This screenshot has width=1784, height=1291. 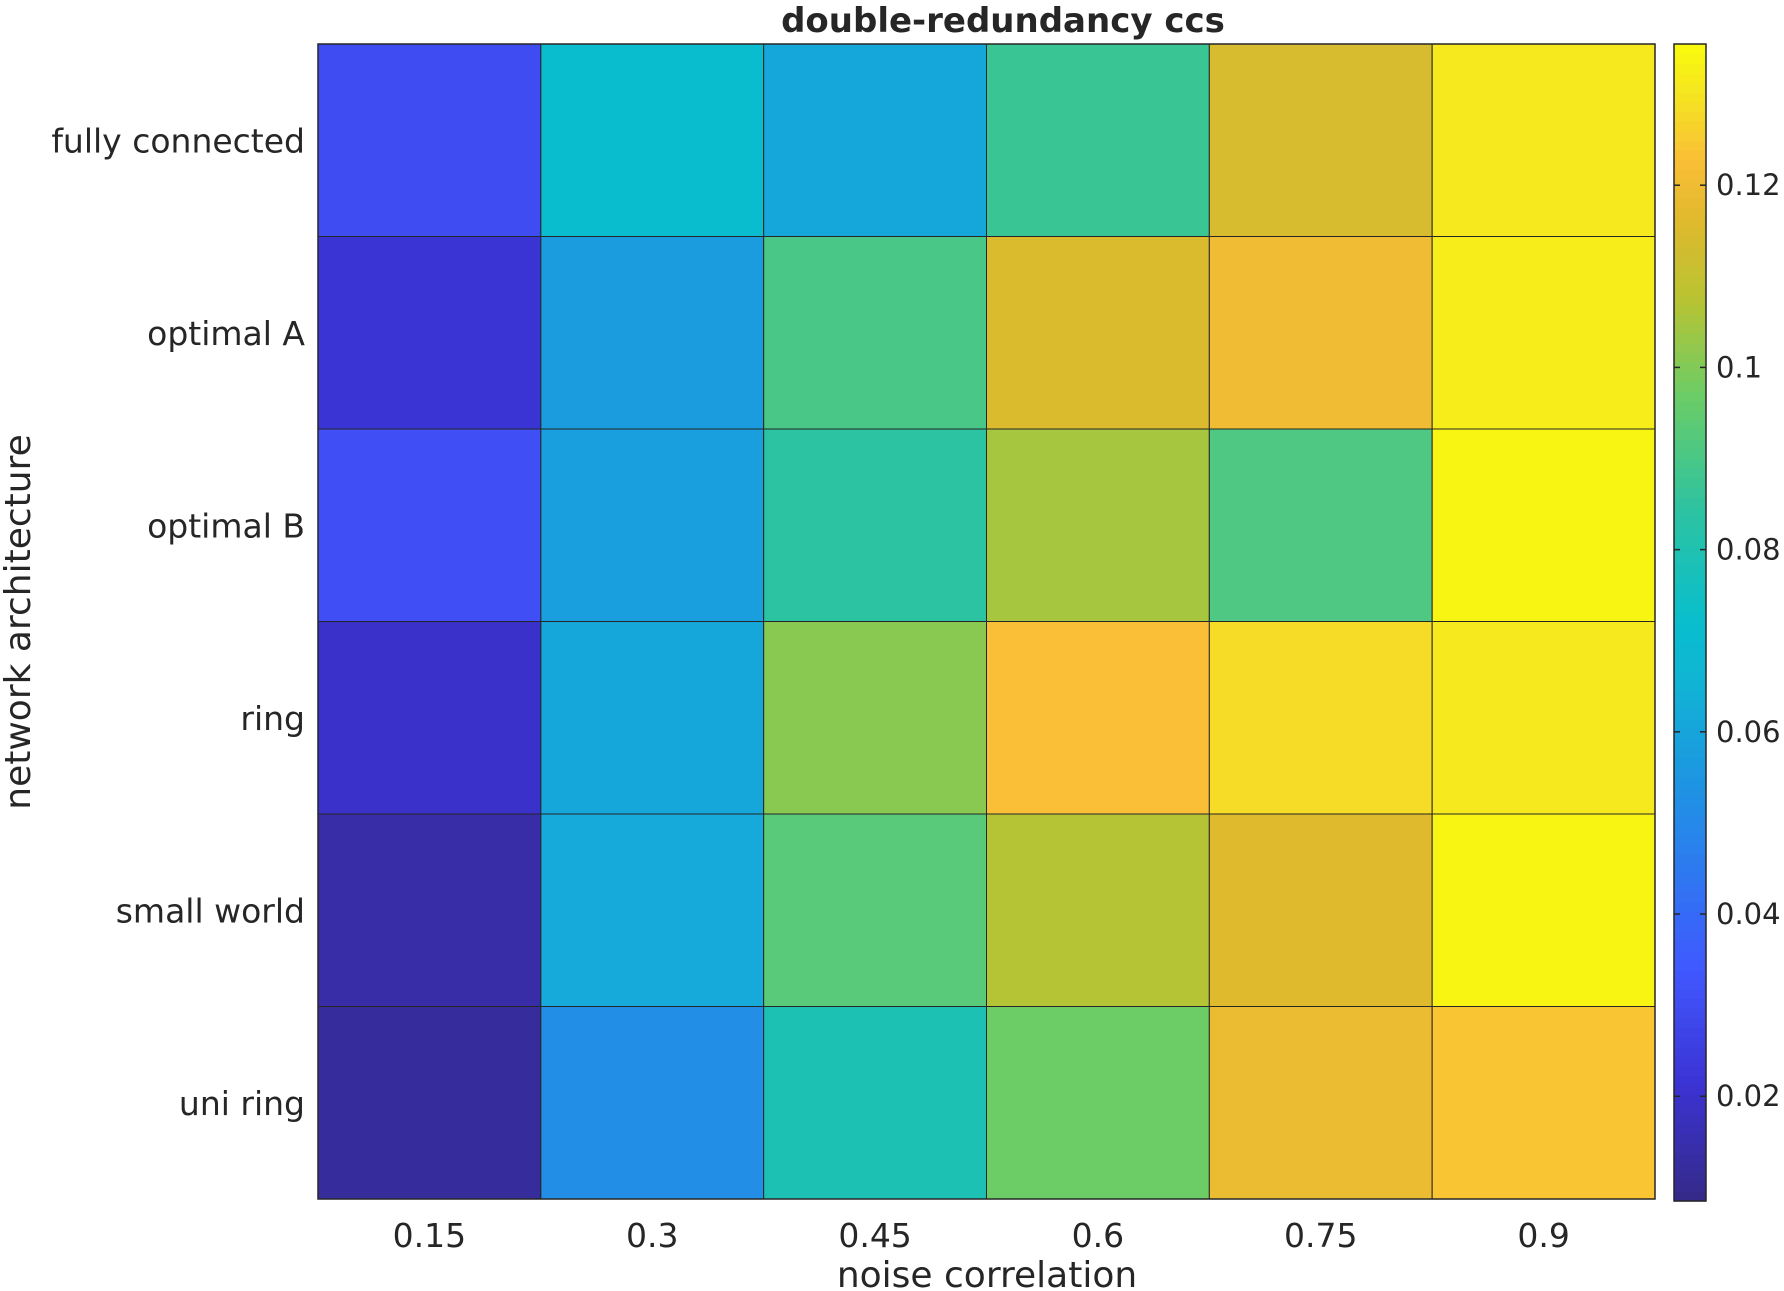 I want to click on x-tick-label: 0.75, so click(x=1320, y=1235).